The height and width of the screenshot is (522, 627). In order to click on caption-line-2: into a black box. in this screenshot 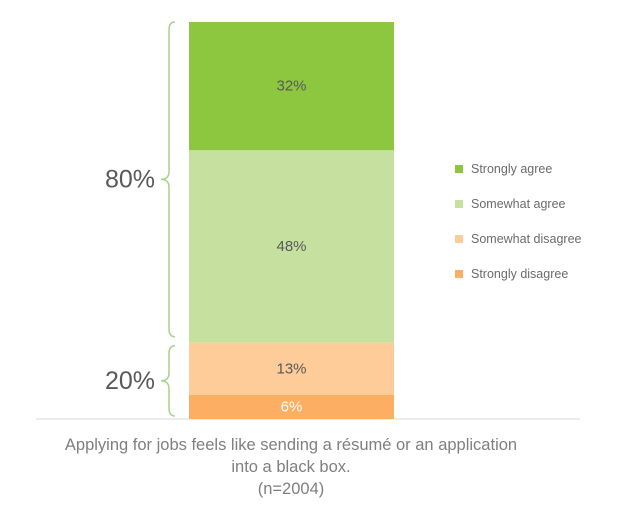, I will do `click(291, 467)`.